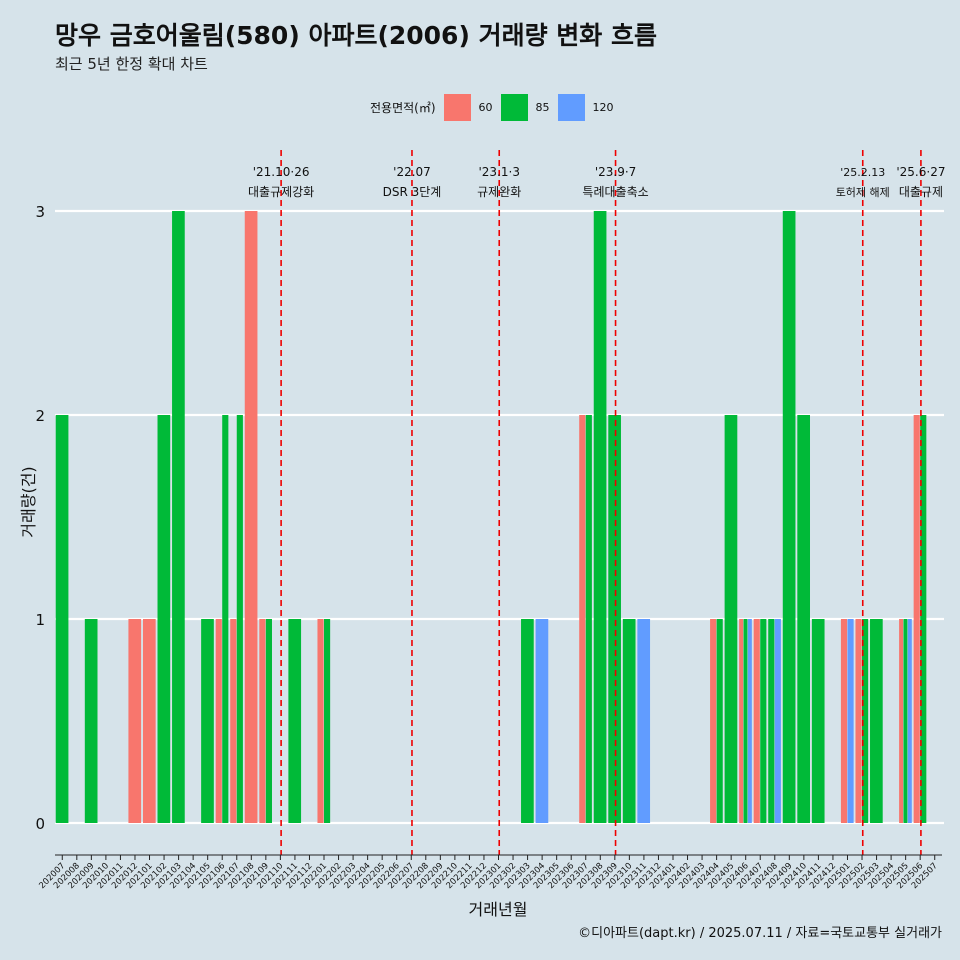  Describe the element at coordinates (498, 909) in the screenshot. I see `x-axis-label: 거래년월` at that location.